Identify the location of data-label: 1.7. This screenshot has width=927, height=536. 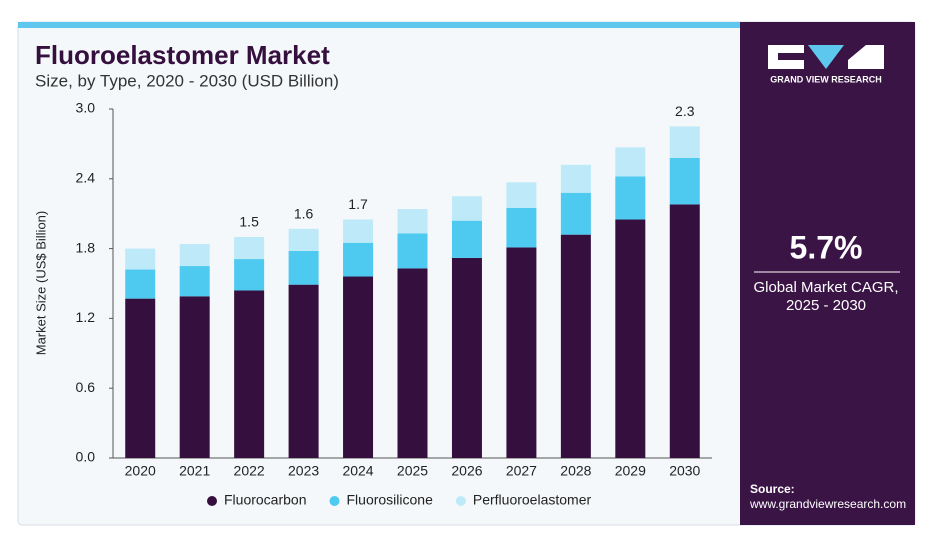
(358, 204).